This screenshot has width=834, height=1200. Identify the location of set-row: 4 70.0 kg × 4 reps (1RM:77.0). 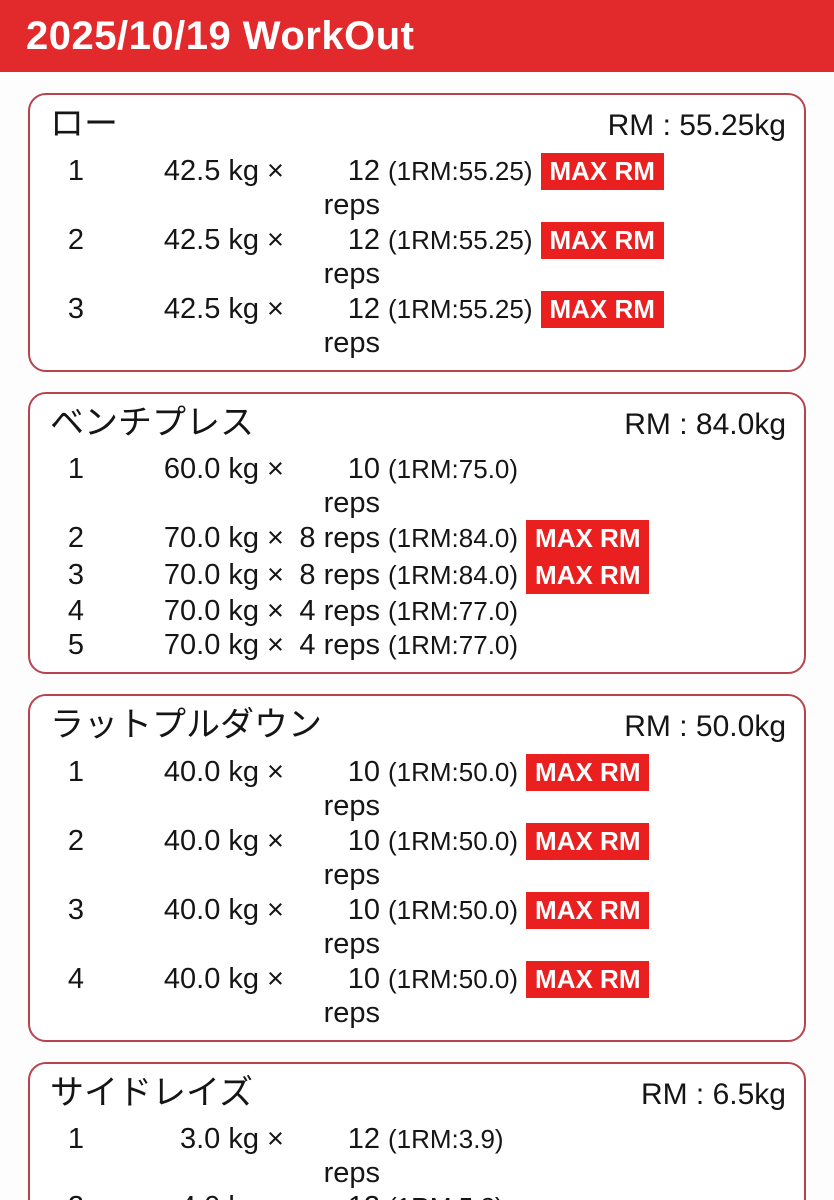
(418, 611).